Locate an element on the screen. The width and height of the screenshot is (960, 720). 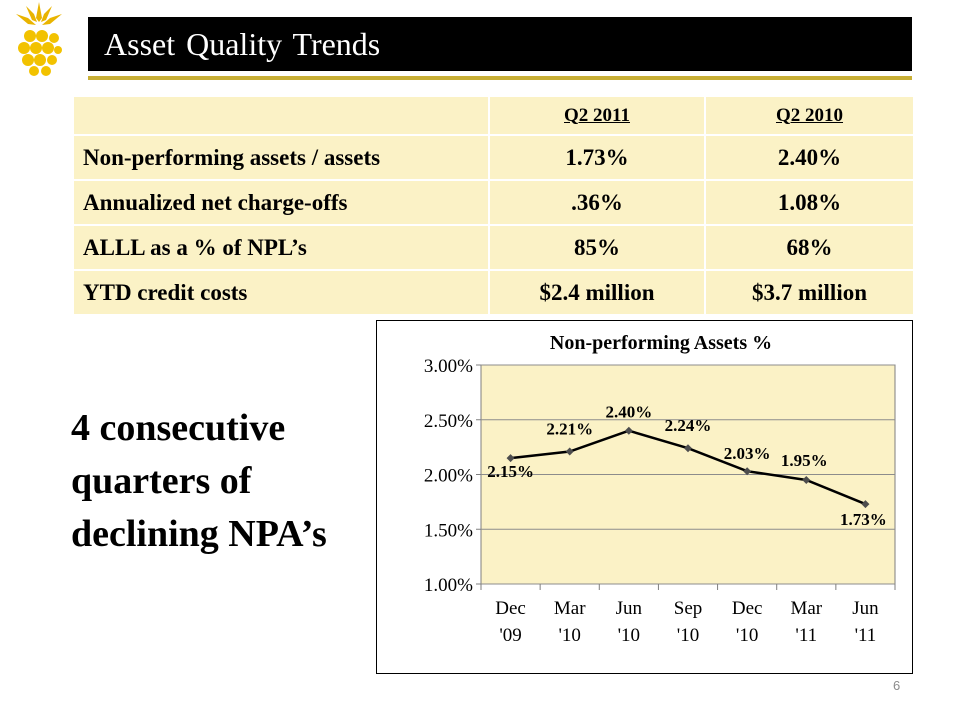
row-label: ALLL as a % of NPL’s is located at coordinates (281, 247).